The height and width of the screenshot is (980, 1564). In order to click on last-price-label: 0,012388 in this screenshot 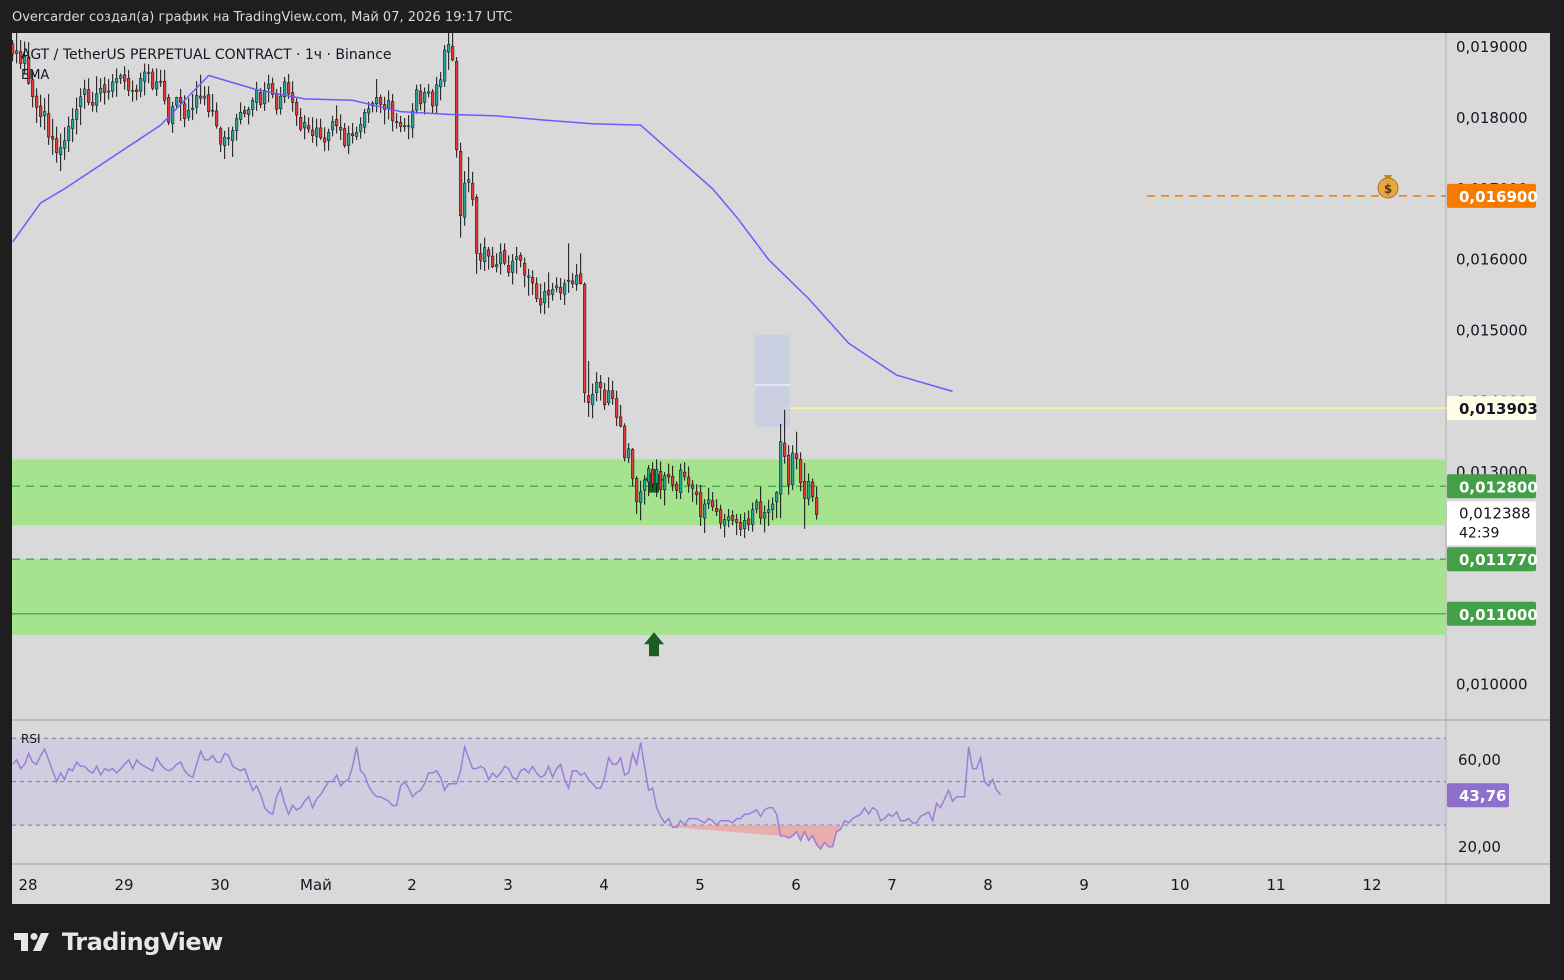, I will do `click(1495, 513)`.